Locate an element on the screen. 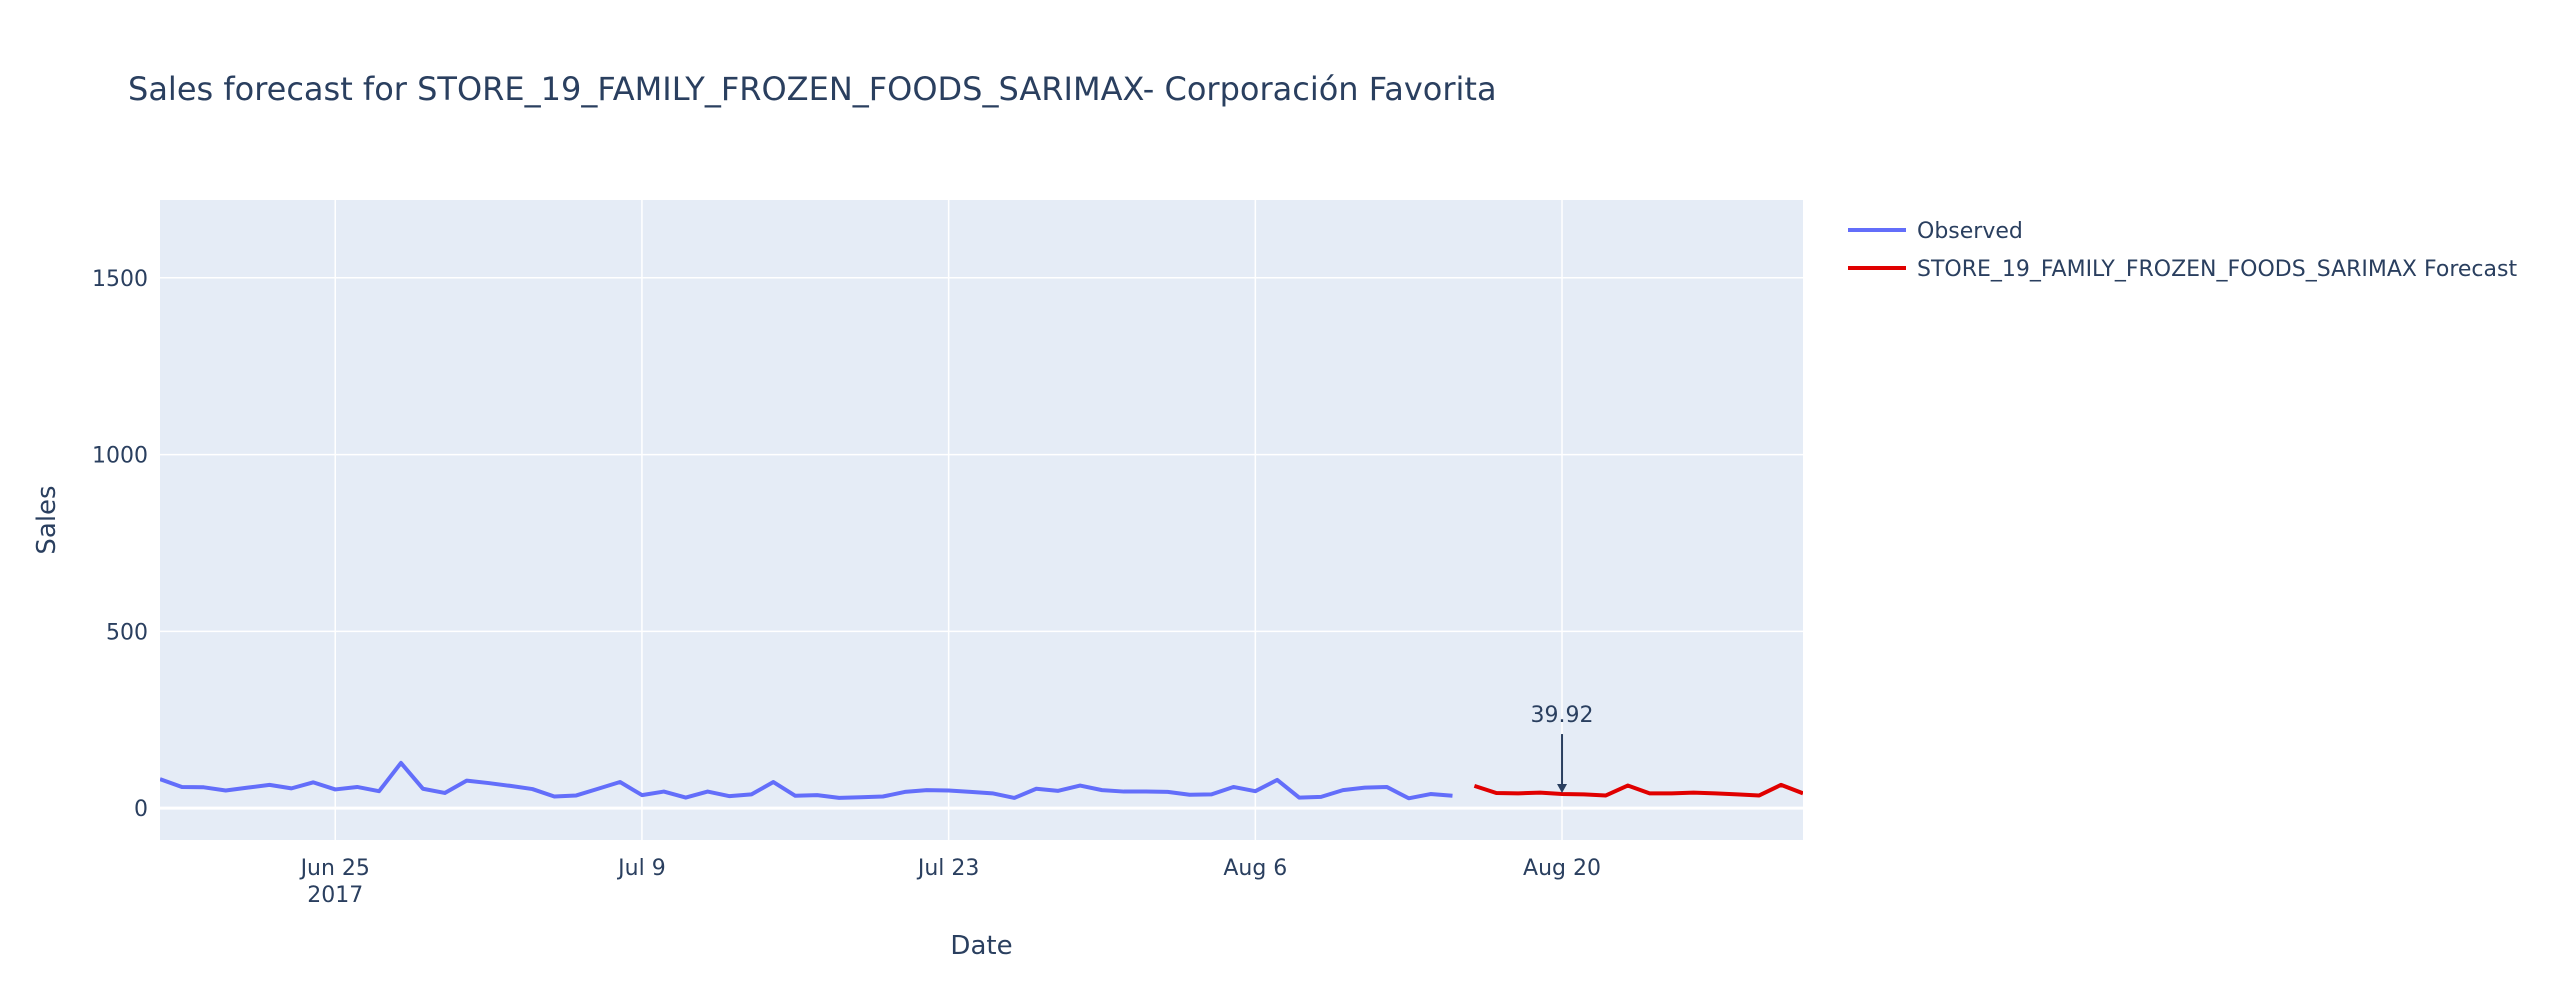 Image resolution: width=2560 pixels, height=1000 pixels. x-axis-title: Date is located at coordinates (981, 946).